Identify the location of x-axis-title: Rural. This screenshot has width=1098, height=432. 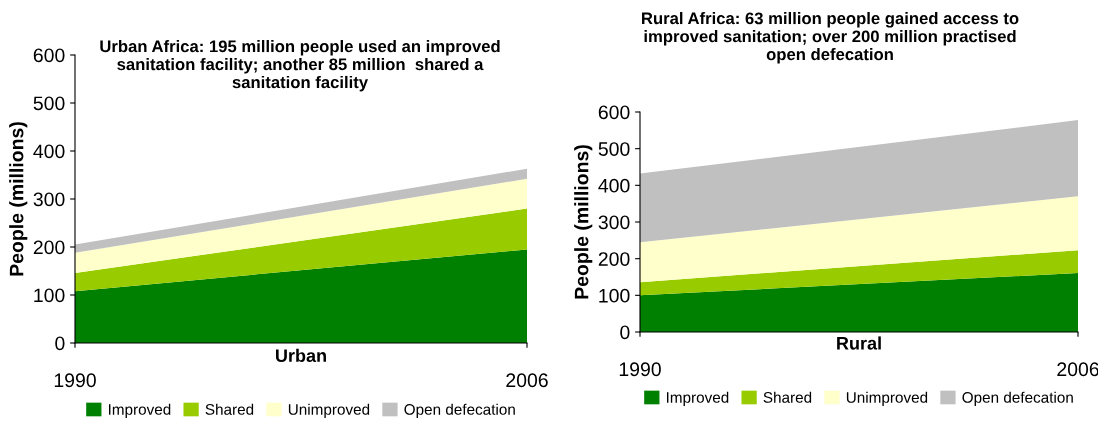
(859, 343).